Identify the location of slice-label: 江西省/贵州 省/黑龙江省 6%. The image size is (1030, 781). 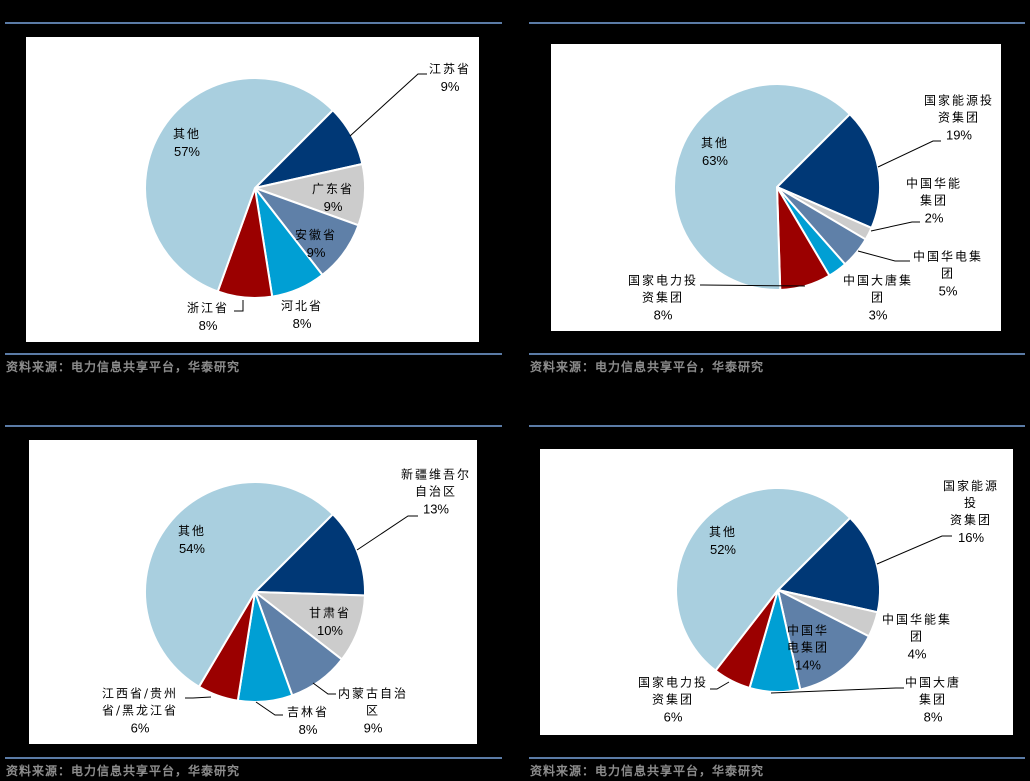
(140, 711).